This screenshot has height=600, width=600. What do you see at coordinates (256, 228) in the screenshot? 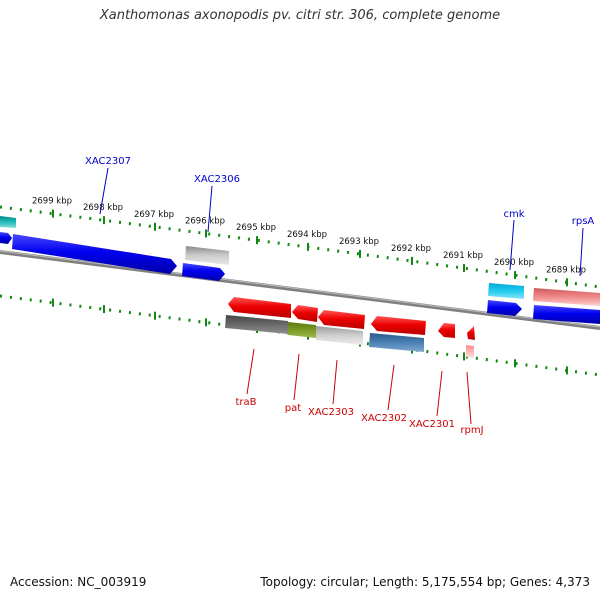
I see `ruler-tick-label: 2695 kbp` at bounding box center [256, 228].